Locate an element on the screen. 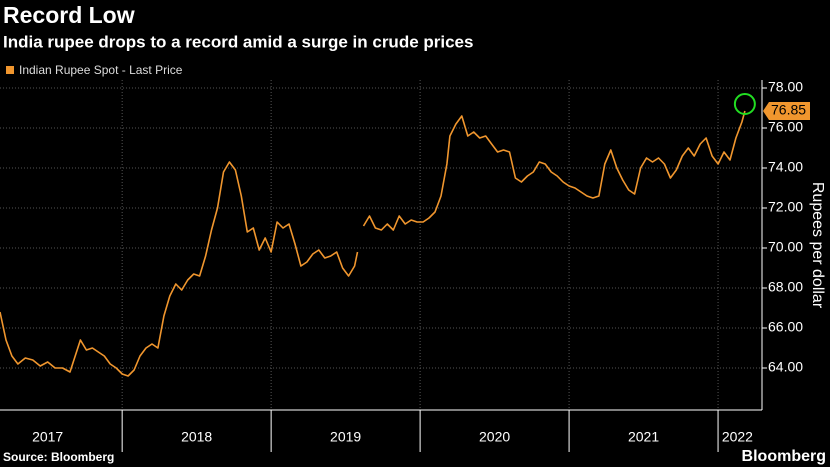 The height and width of the screenshot is (467, 830). y-tick-label: 66.00 is located at coordinates (785, 327).